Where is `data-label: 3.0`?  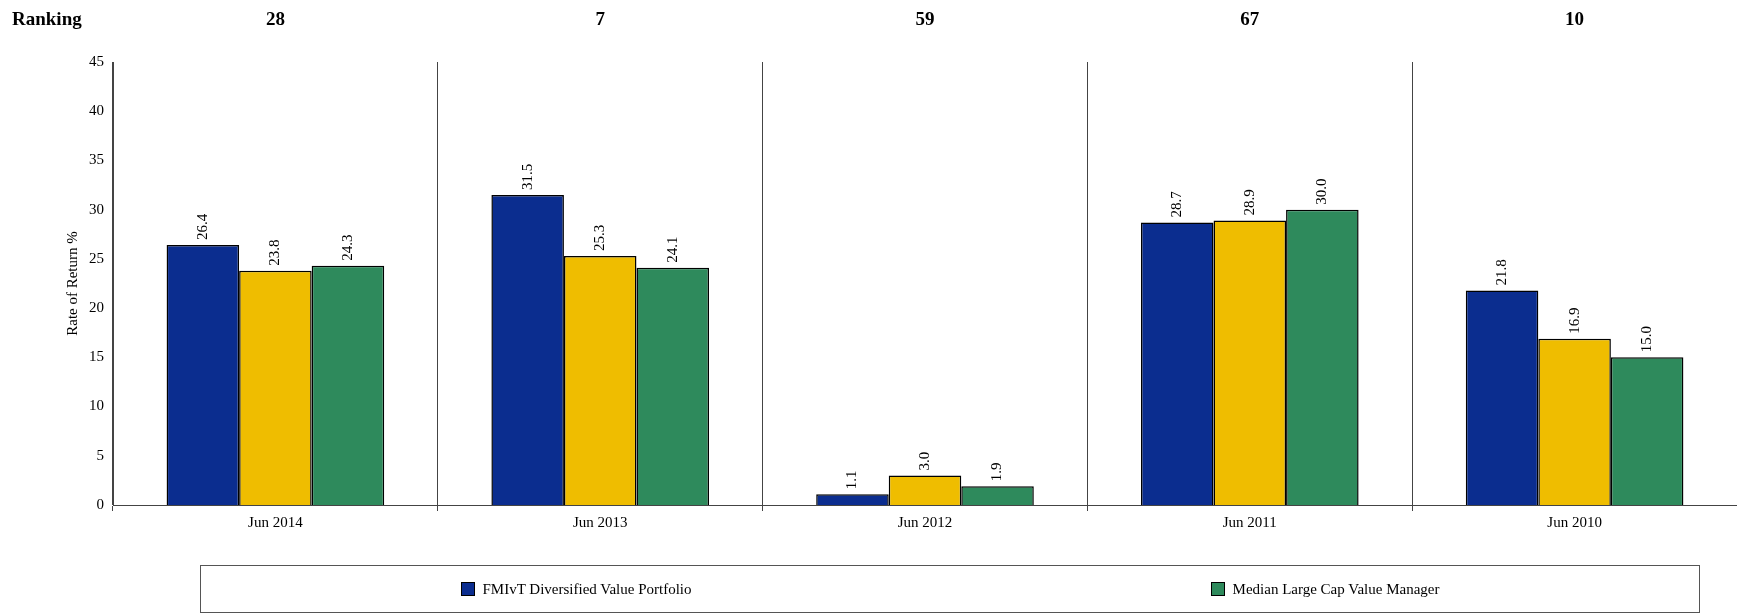
data-label: 3.0 is located at coordinates (923, 461).